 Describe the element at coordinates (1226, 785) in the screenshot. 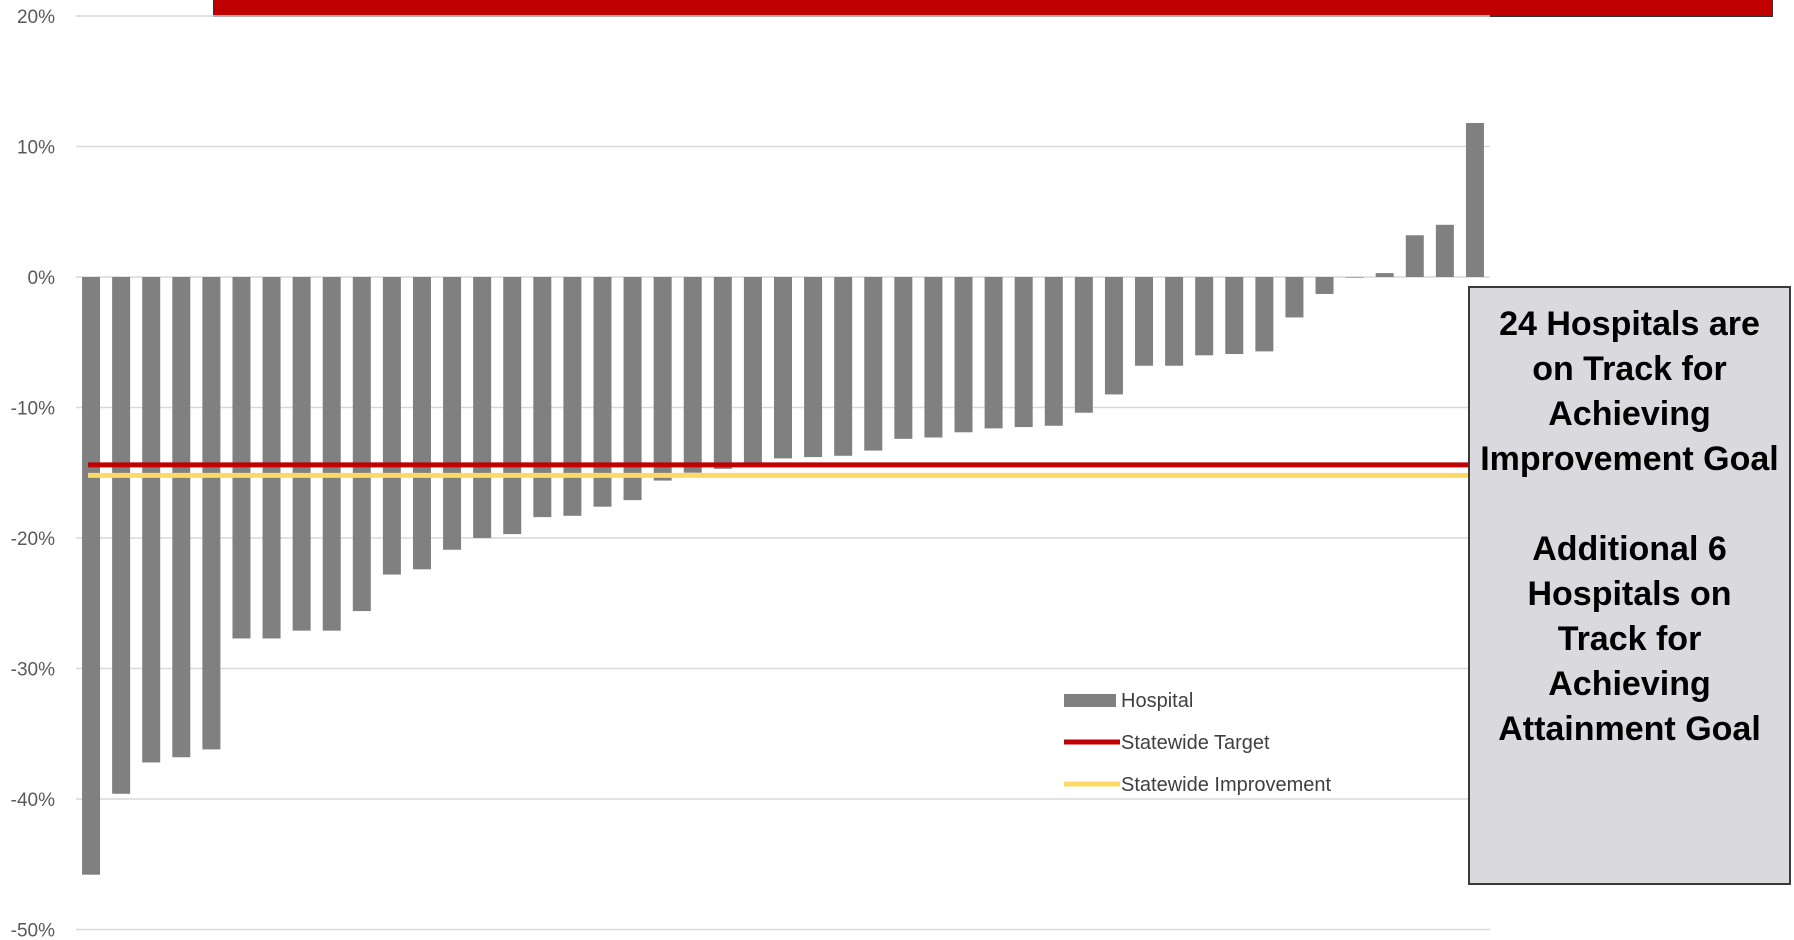

I see `legend-label-statewide-improvement: Statewide Improvement` at that location.